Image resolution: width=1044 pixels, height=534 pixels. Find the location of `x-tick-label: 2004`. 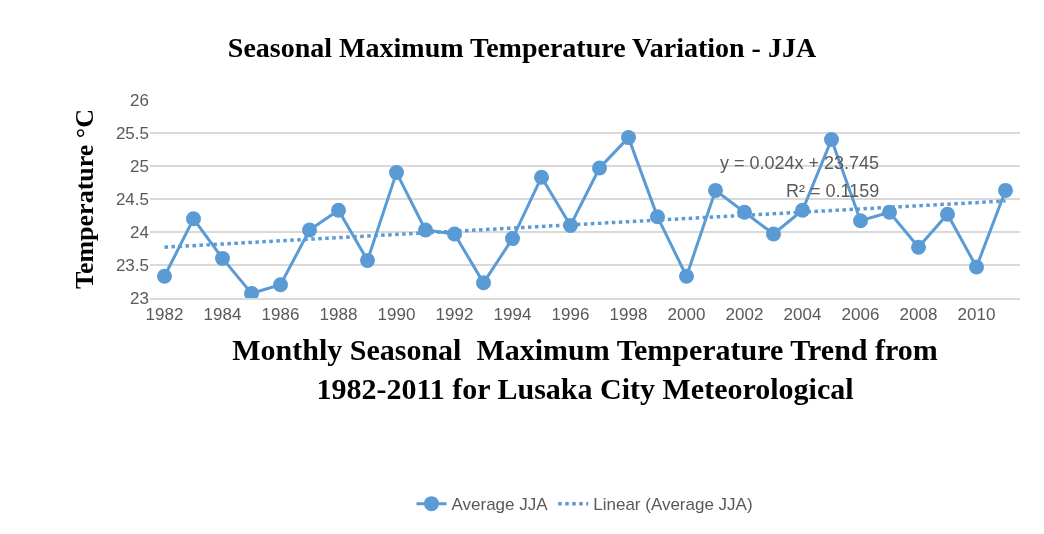

x-tick-label: 2004 is located at coordinates (802, 315).